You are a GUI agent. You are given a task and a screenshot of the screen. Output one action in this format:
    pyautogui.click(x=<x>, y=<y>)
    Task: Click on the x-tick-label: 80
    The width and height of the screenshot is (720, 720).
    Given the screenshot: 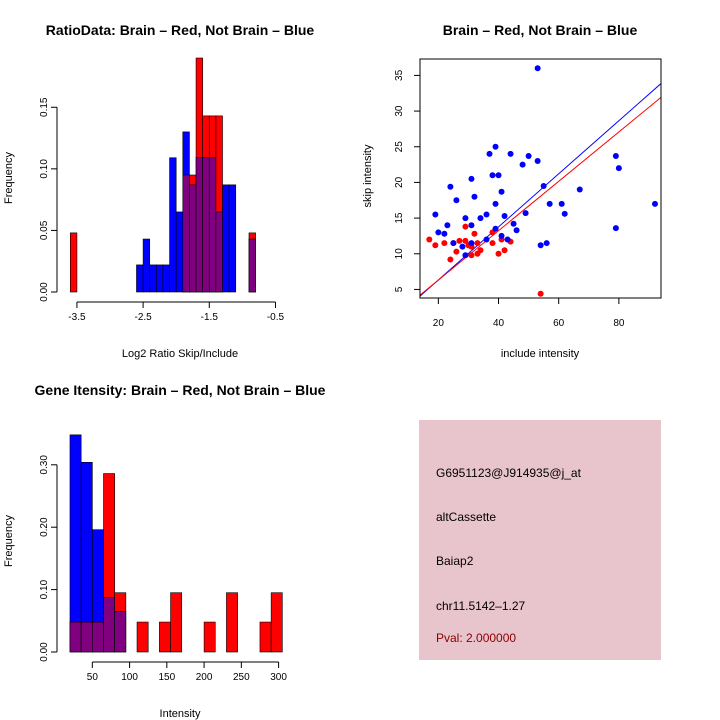 What is the action you would take?
    pyautogui.click(x=619, y=323)
    